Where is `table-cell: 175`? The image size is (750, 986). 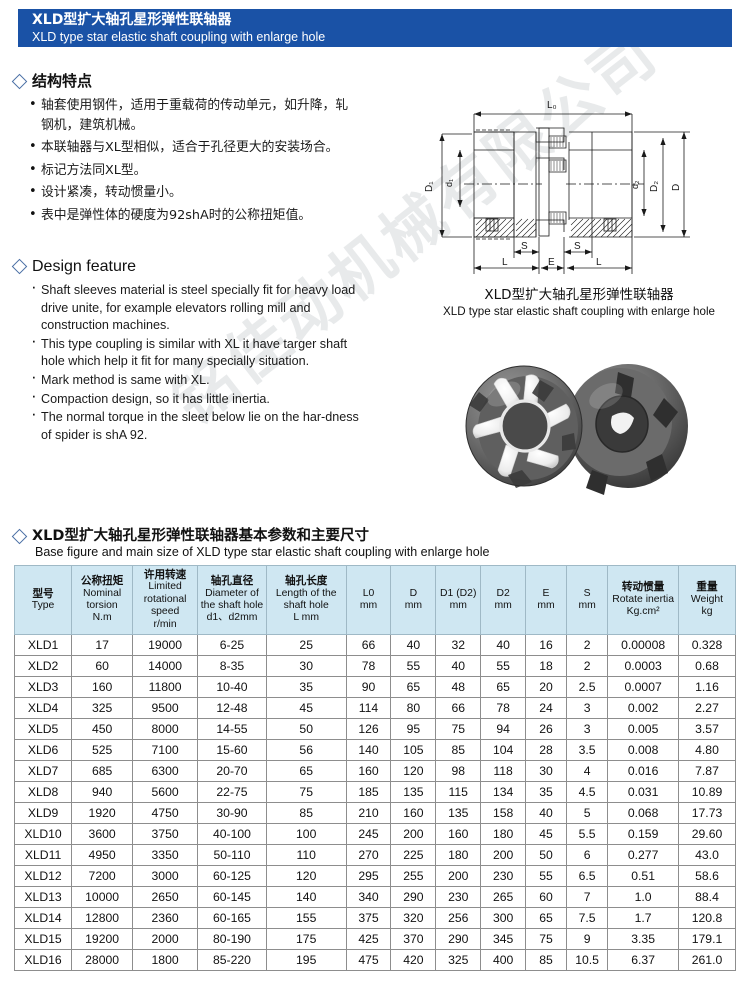
table-cell: 175 is located at coordinates (306, 939).